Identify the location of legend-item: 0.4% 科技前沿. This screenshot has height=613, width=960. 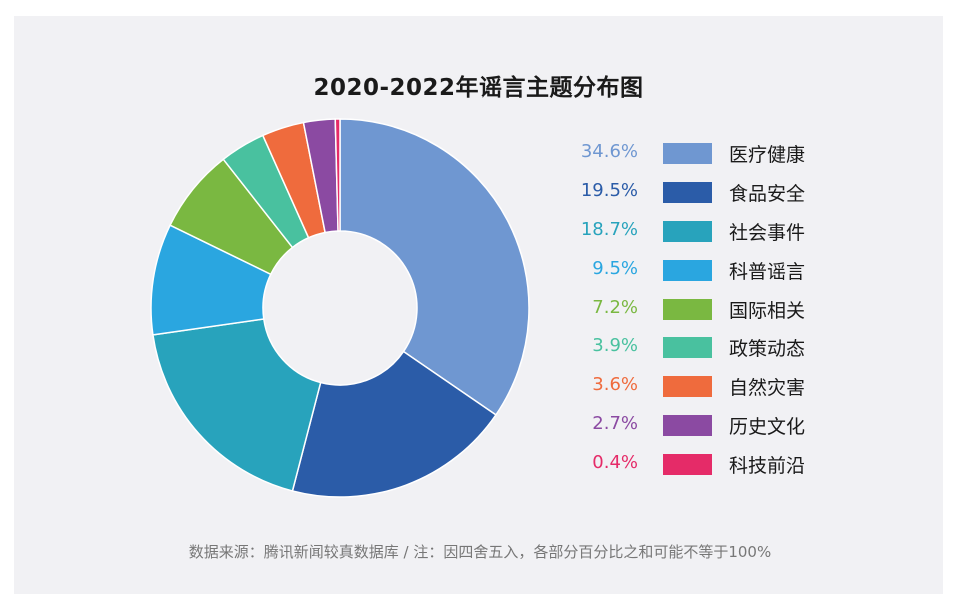
(710, 469).